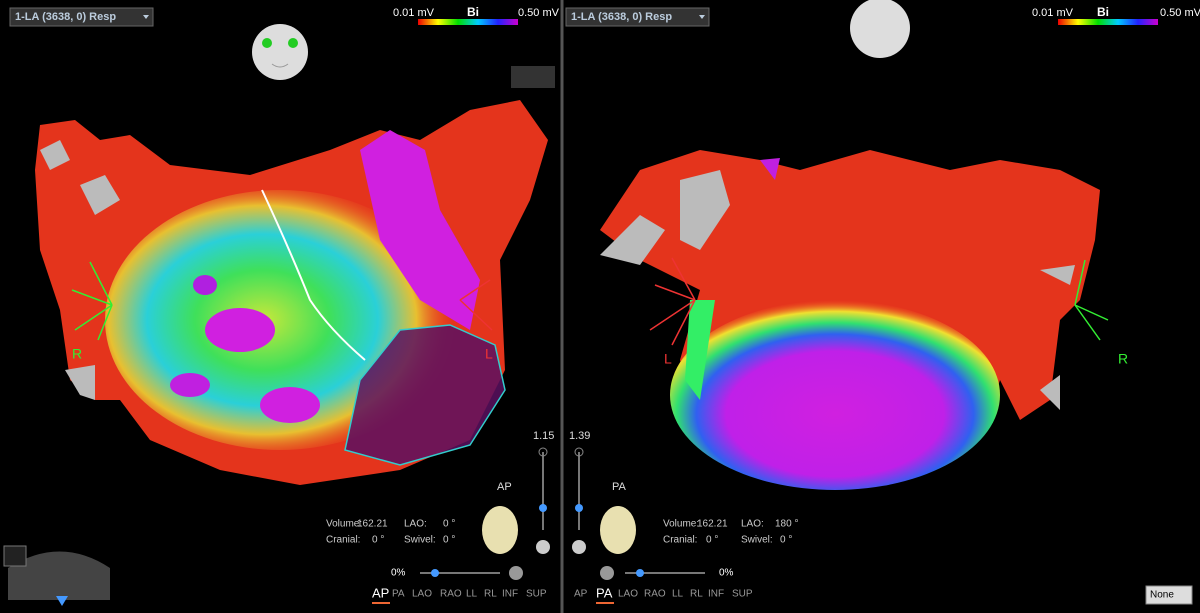 The image size is (1200, 613). What do you see at coordinates (672, 301) in the screenshot?
I see `catheter-l` at bounding box center [672, 301].